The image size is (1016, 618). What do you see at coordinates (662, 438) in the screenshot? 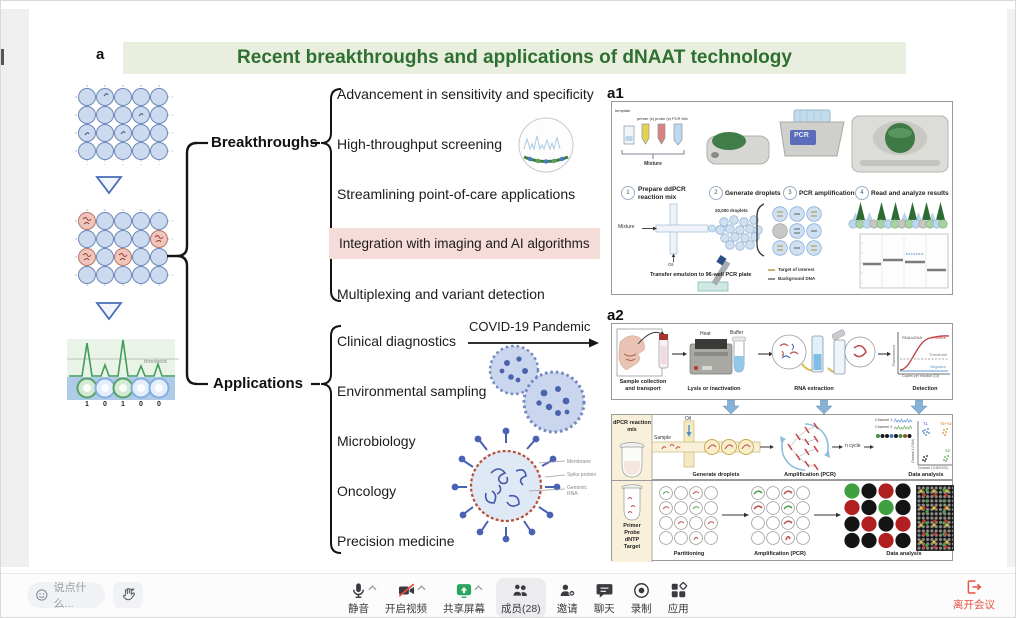
I see `sample-label: Sample` at bounding box center [662, 438].